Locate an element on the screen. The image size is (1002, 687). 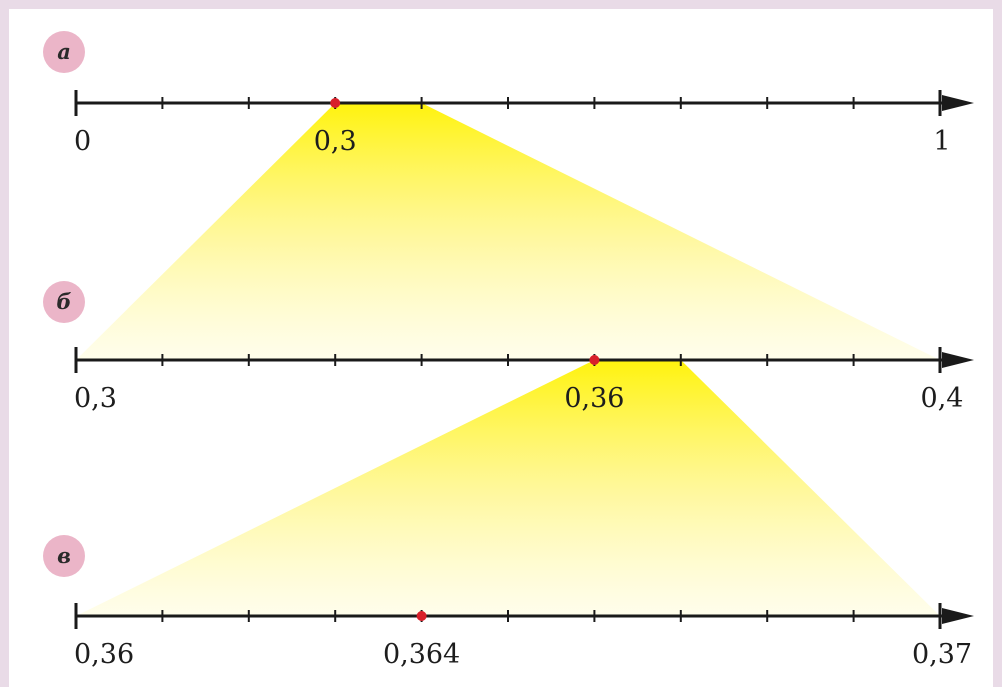
tick-label: 0,4 is located at coordinates (942, 398).